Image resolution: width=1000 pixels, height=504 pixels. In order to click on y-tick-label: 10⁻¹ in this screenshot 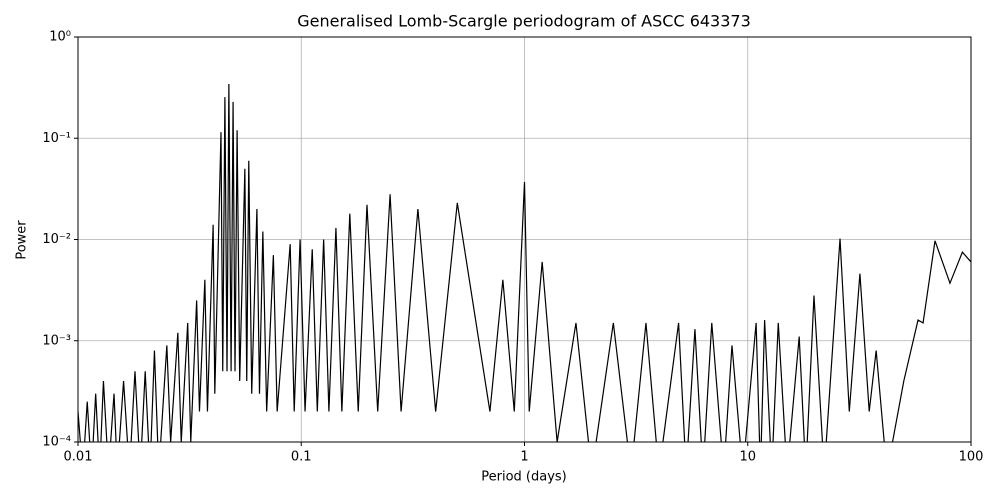, I will do `click(56, 138)`.